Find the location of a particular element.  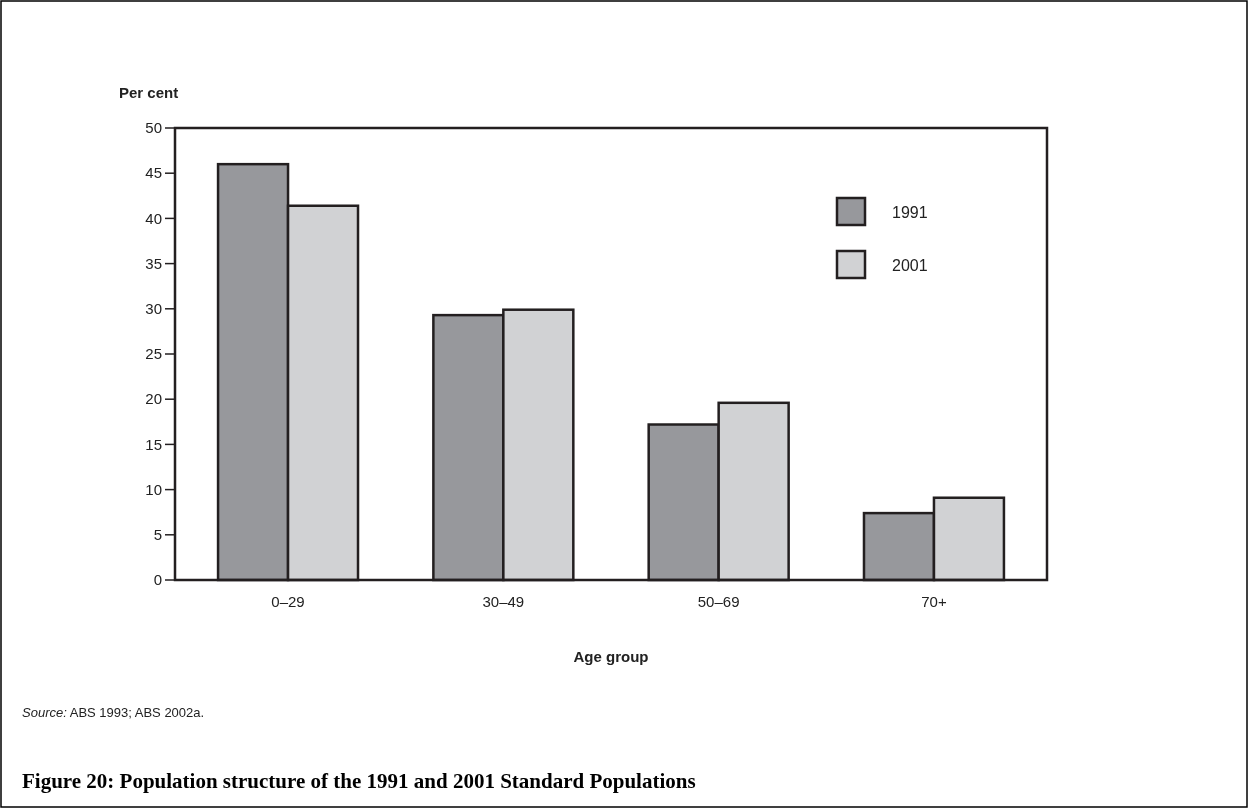

y-tick-label: 0 is located at coordinates (157, 580).